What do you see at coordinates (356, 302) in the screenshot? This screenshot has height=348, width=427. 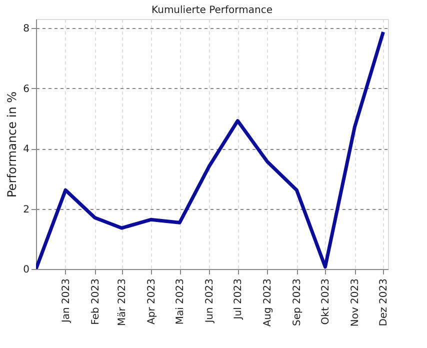 I see `x-tick-label: Nov 2023` at bounding box center [356, 302].